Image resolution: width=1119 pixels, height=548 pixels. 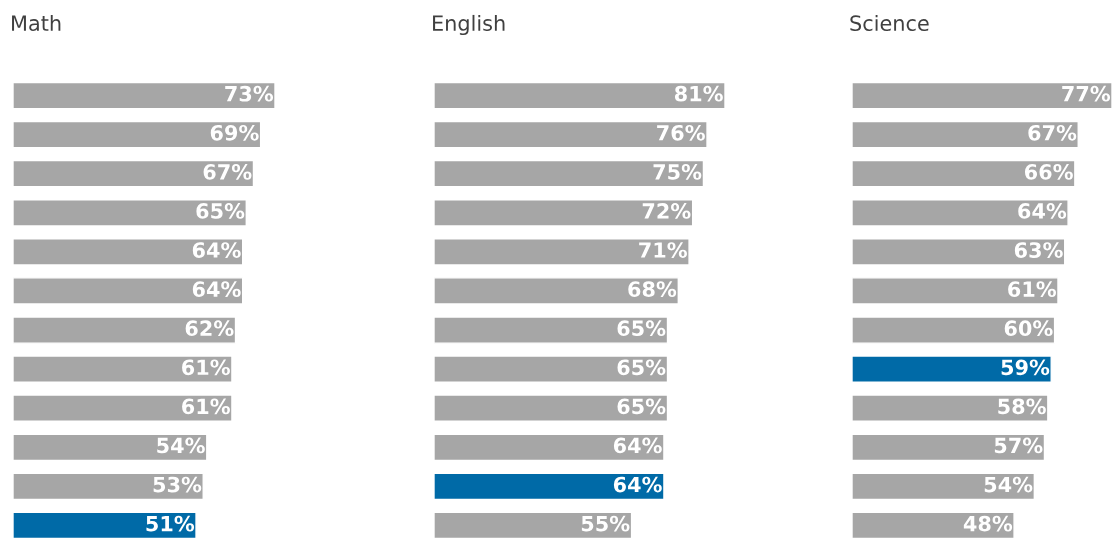 I want to click on data-label: 59%, so click(x=1025, y=367).